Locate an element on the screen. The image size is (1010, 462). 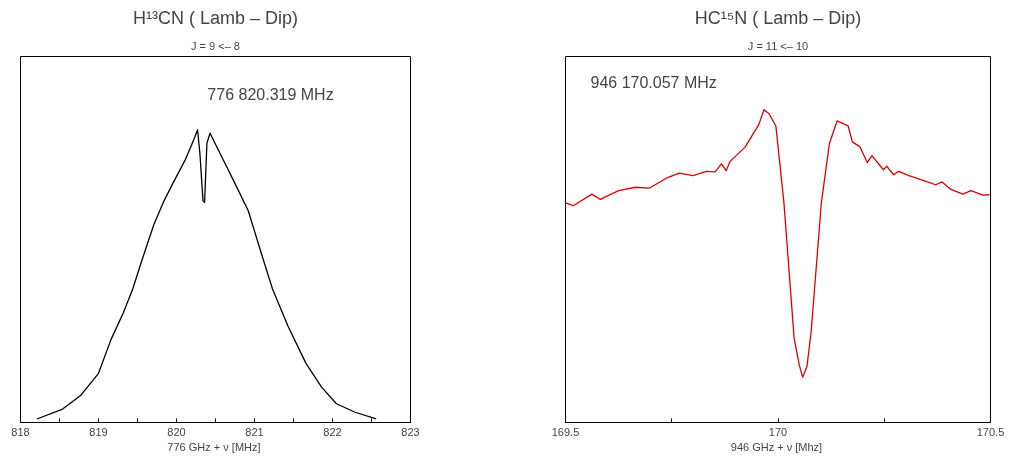
x-axis-title: 946 GHz + ν [Mhz] is located at coordinates (776, 446).